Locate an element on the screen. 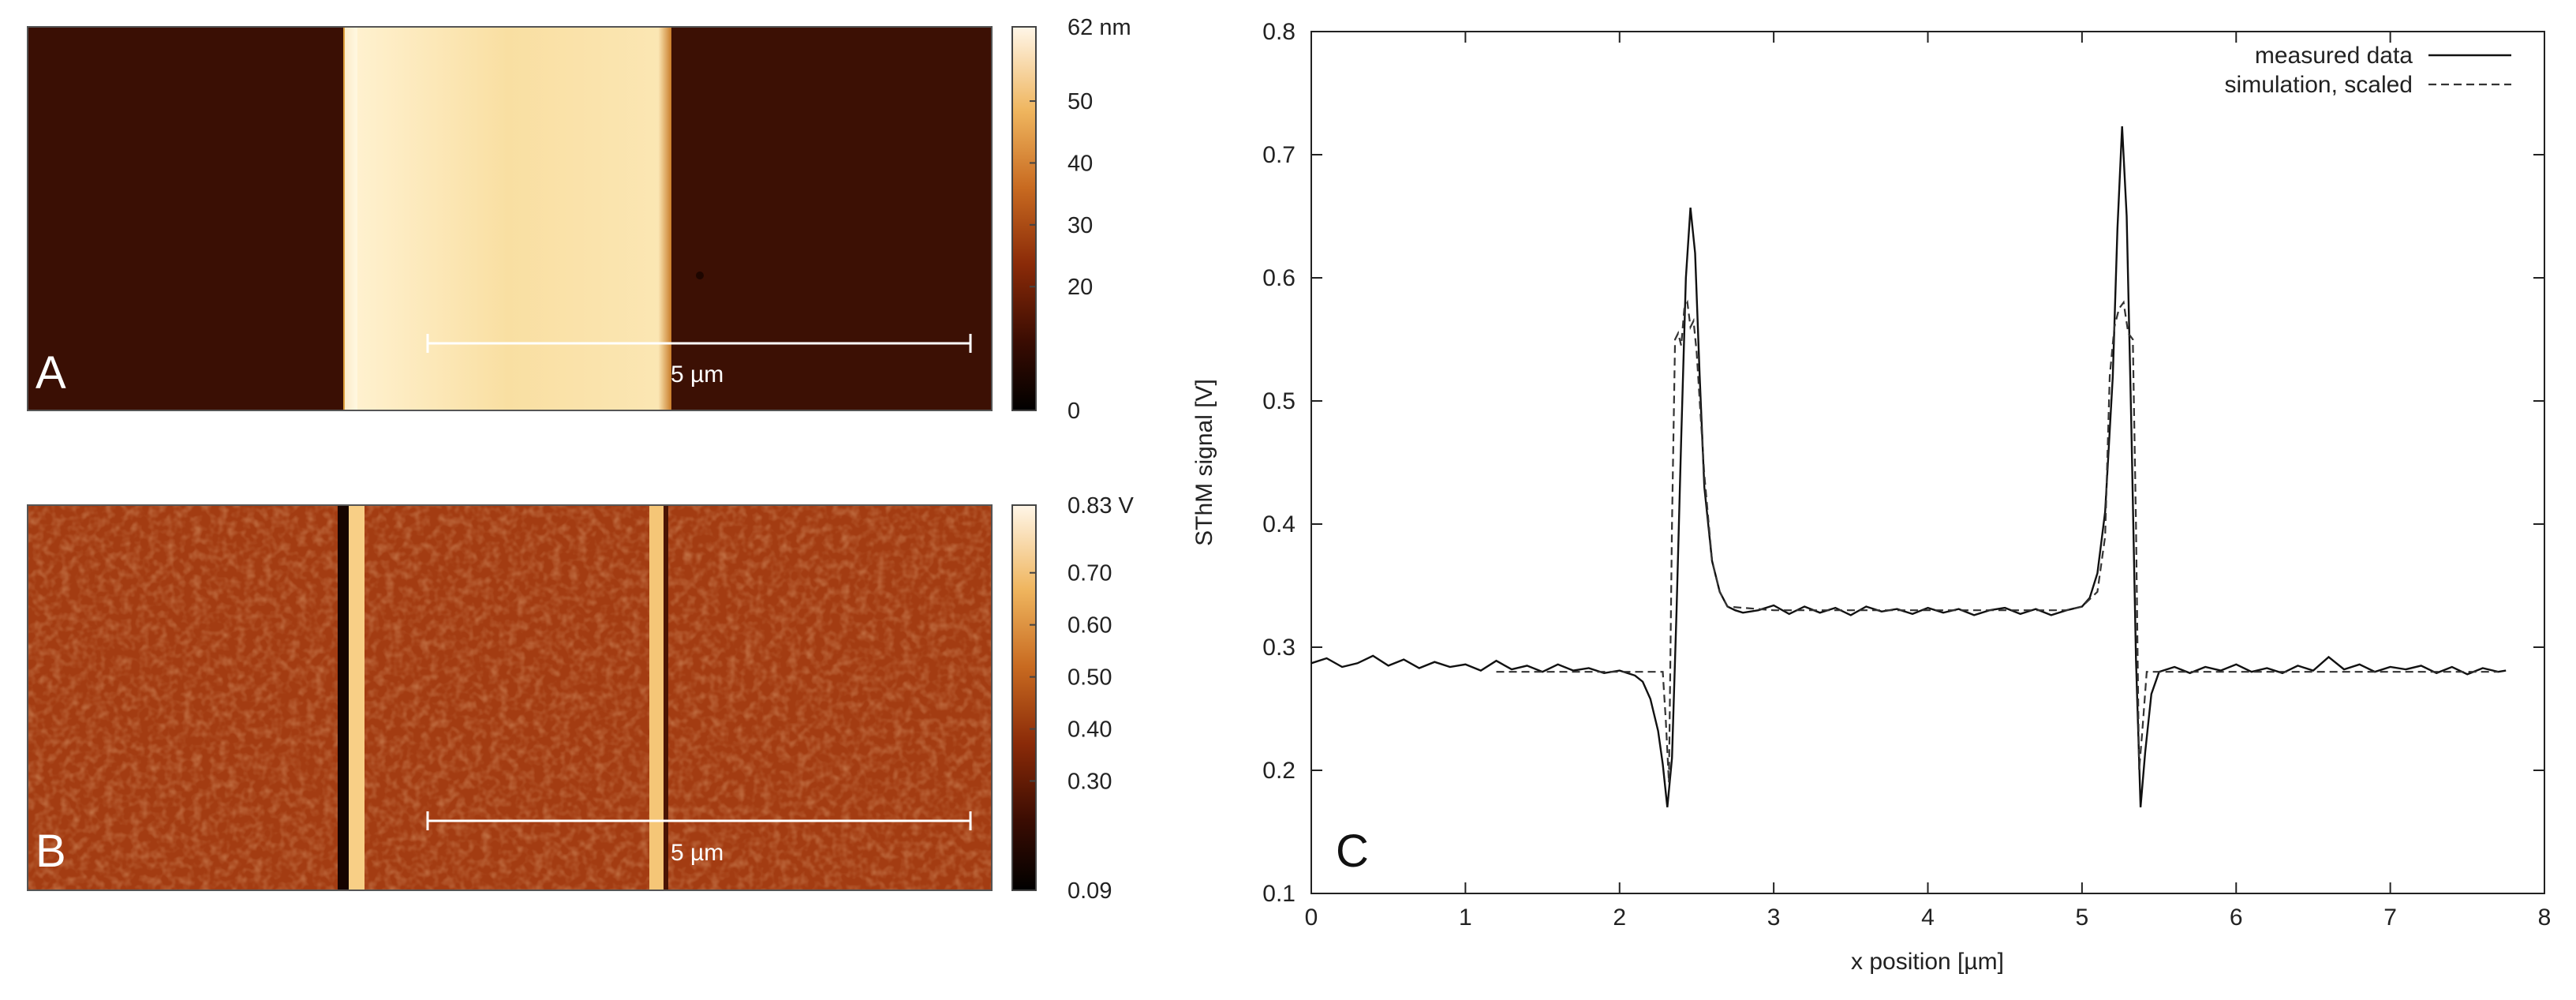 This screenshot has width=2576, height=1000. panel-b-colorbar is located at coordinates (1024, 697).